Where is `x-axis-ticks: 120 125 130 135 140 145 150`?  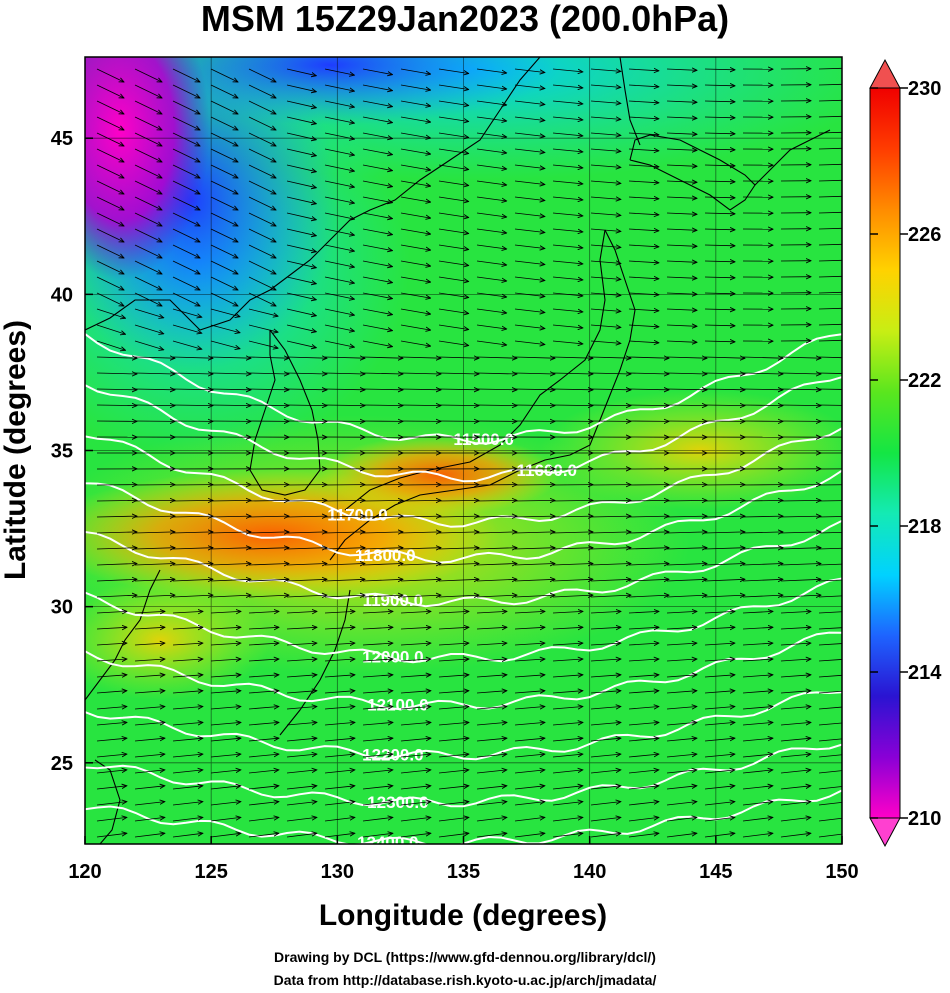 x-axis-ticks: 120 125 130 135 140 145 150 is located at coordinates (463, 859).